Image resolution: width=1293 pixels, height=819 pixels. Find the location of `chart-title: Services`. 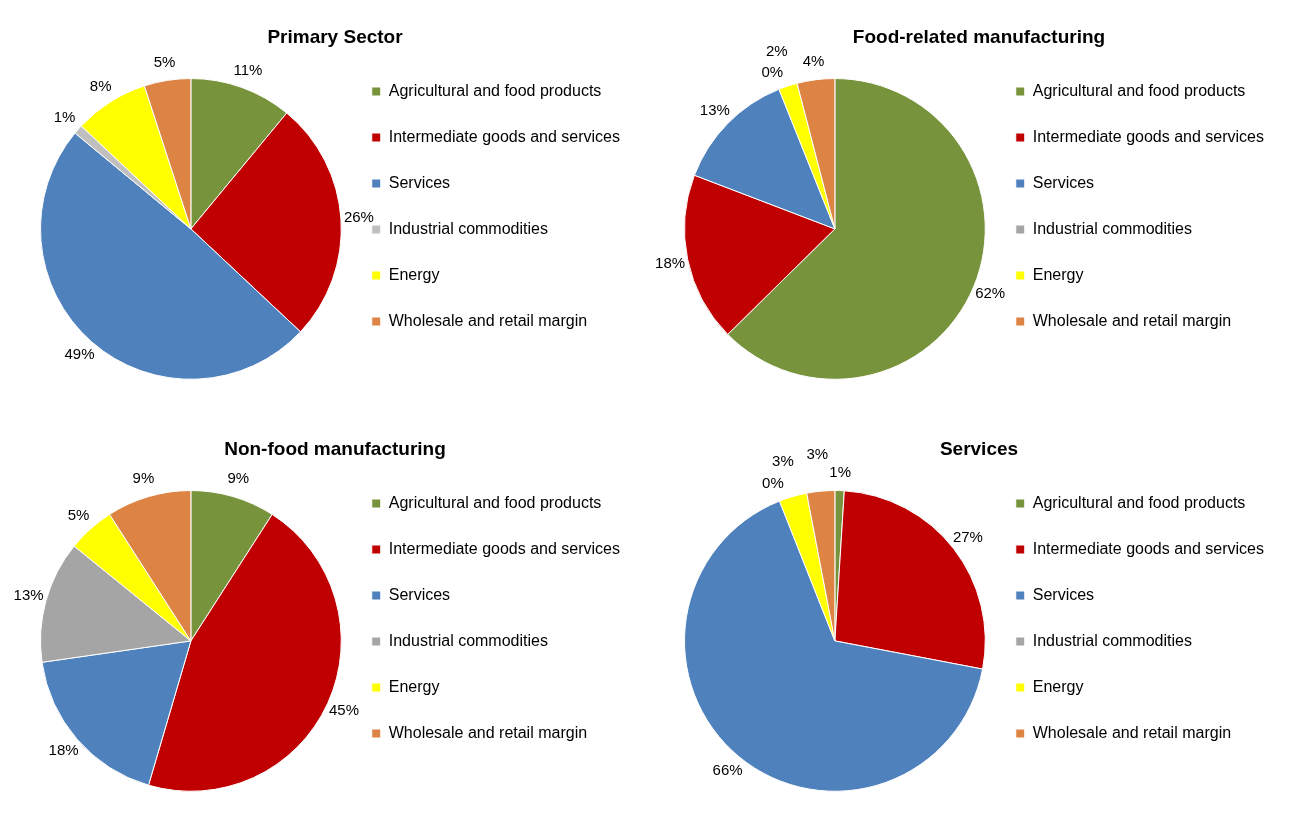

chart-title: Services is located at coordinates (979, 448).